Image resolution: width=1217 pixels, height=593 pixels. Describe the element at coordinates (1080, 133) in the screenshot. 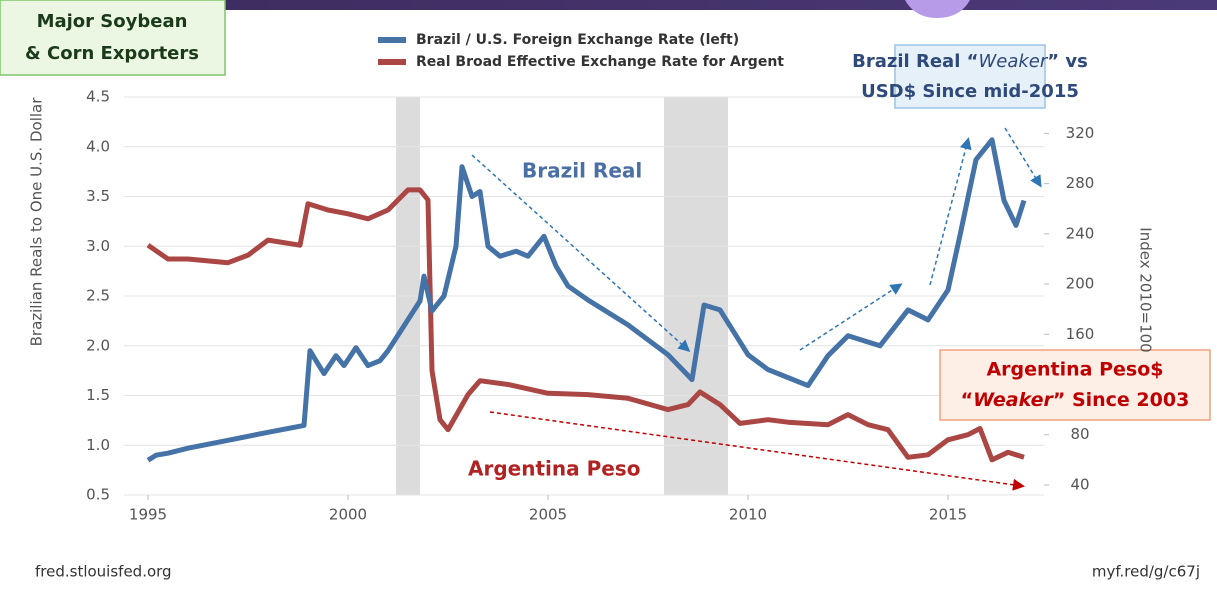

I see `y2-tick-label: 320` at that location.